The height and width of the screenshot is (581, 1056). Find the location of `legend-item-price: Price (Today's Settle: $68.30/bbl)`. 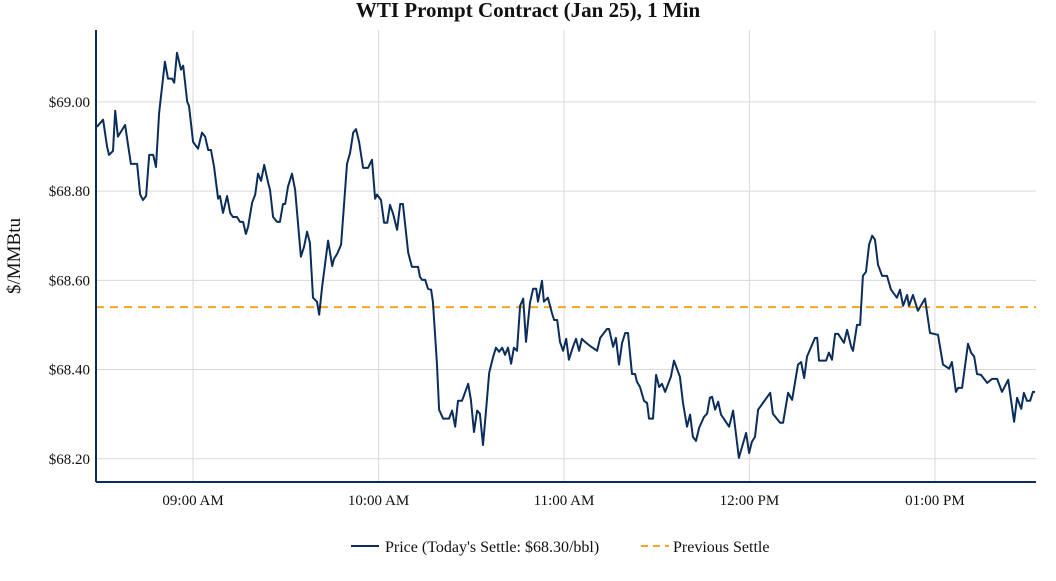

legend-item-price: Price (Today's Settle: $68.30/bbl) is located at coordinates (475, 547).